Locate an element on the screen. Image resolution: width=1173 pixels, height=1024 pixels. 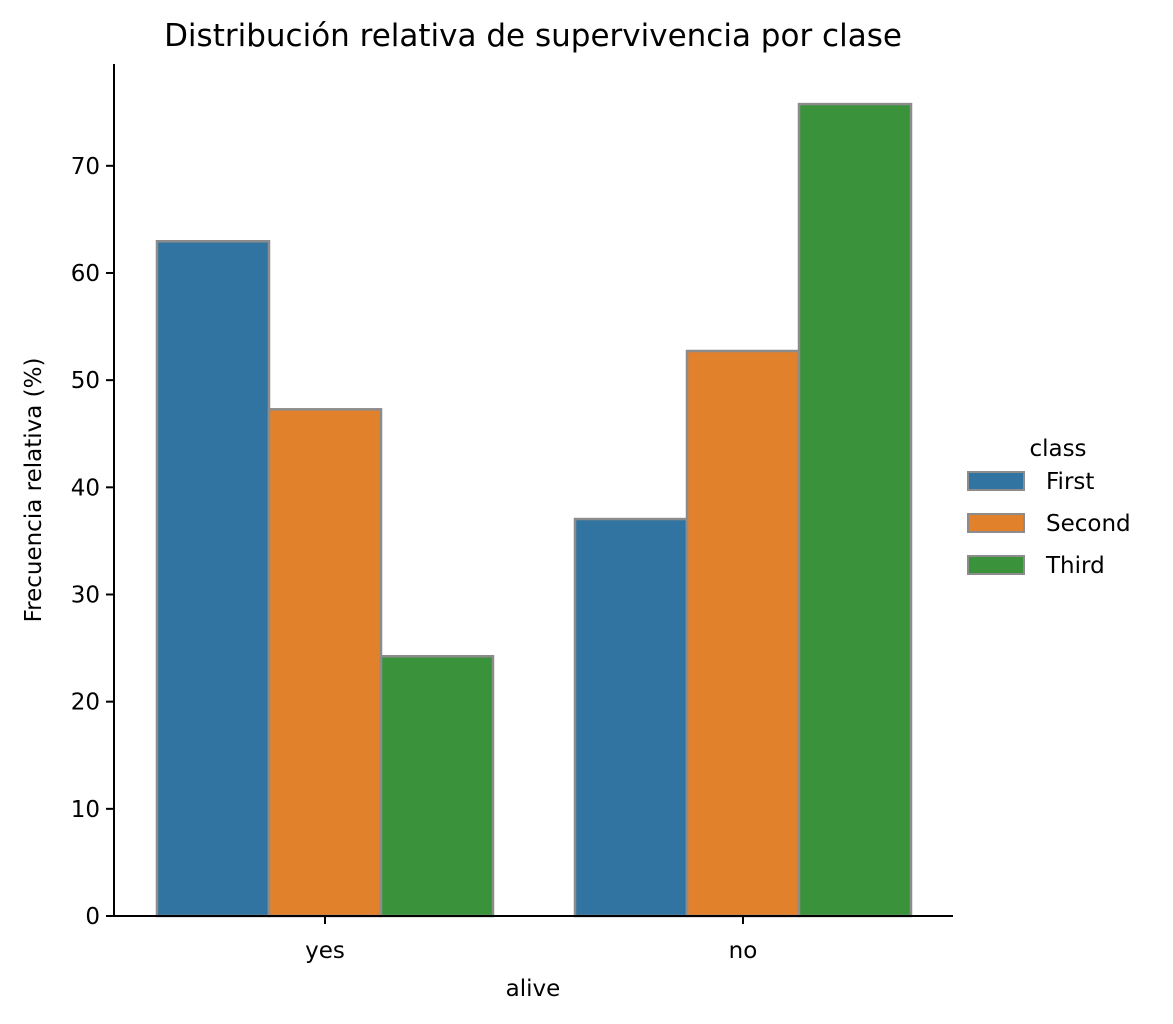
y-tick-label: 10 is located at coordinates (85, 810).